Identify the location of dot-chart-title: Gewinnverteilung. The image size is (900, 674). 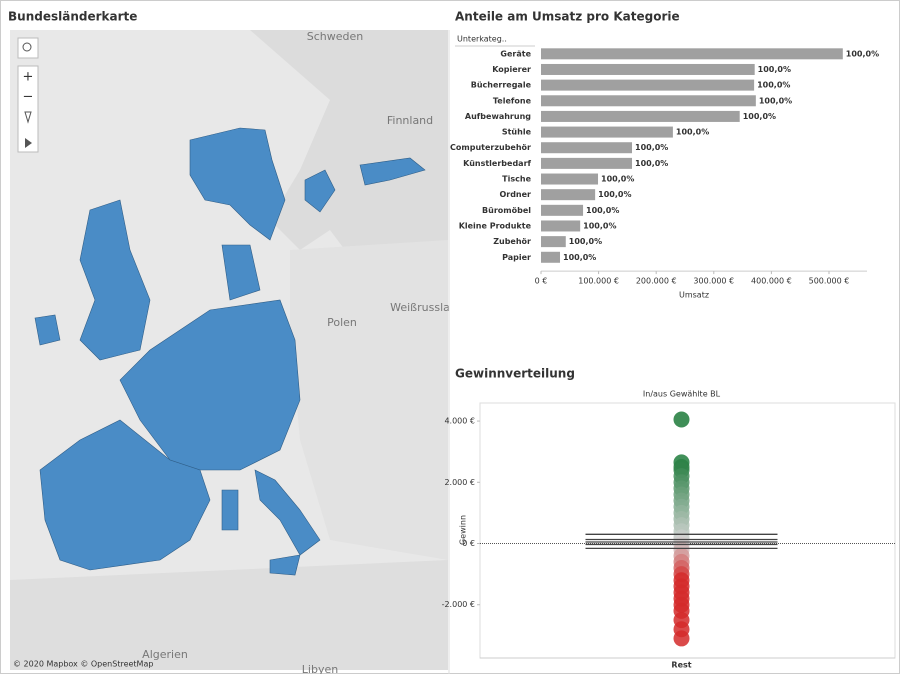
(515, 374).